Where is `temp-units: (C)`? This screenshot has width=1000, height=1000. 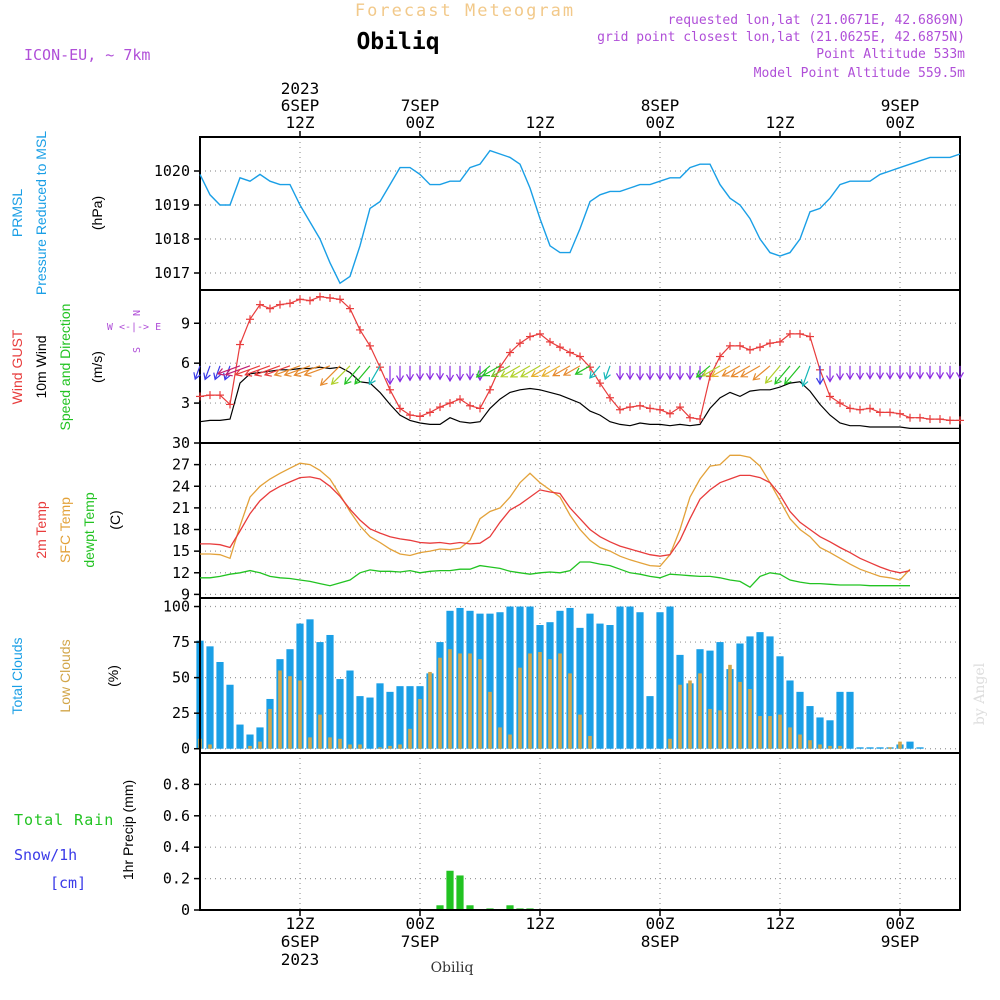 temp-units: (C) is located at coordinates (115, 519).